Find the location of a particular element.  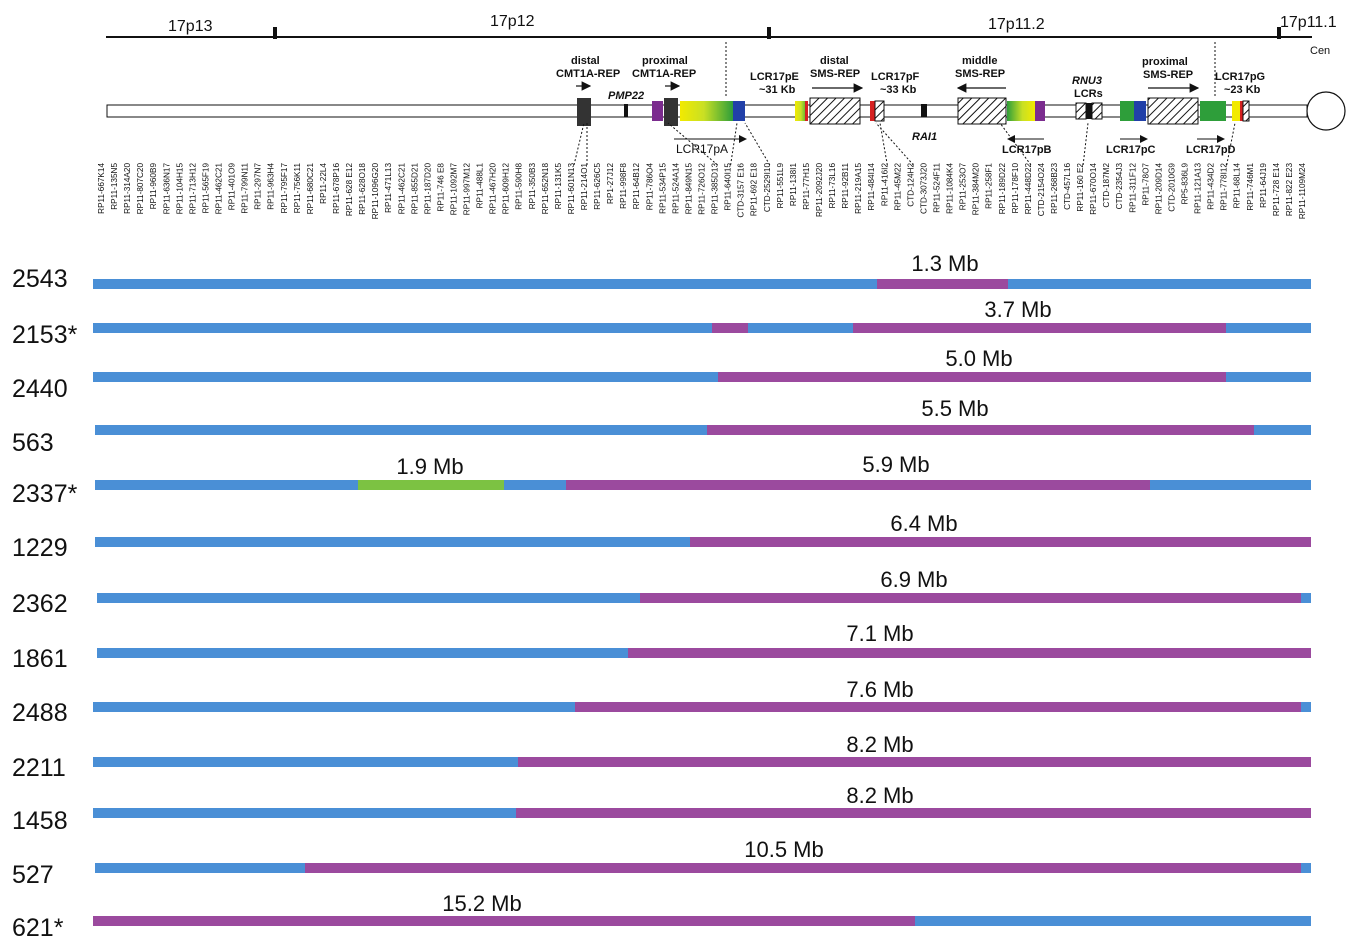

patient-id-label: 2440 is located at coordinates (40, 389).